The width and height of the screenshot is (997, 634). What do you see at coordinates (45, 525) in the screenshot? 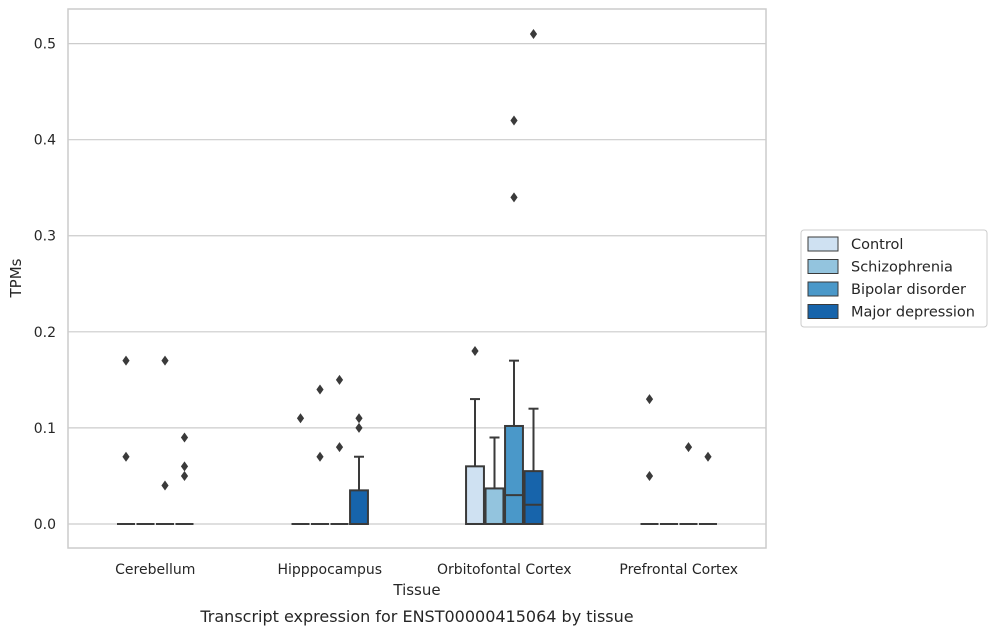
I see `y-tick-label-0: 0.0` at bounding box center [45, 525].